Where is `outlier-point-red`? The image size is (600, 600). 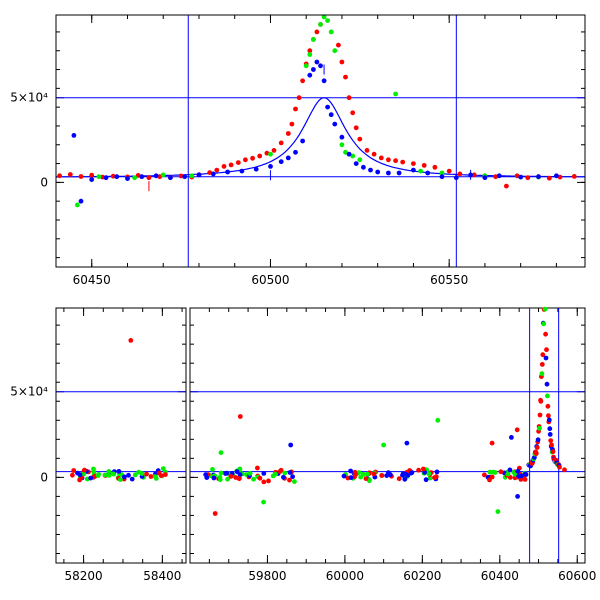
outlier-point-red is located at coordinates (240, 416).